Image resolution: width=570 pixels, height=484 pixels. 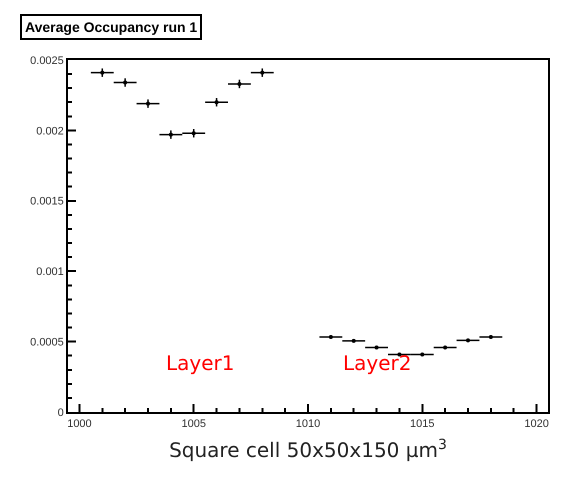 I want to click on x-tick-label: 1015, so click(x=422, y=424).